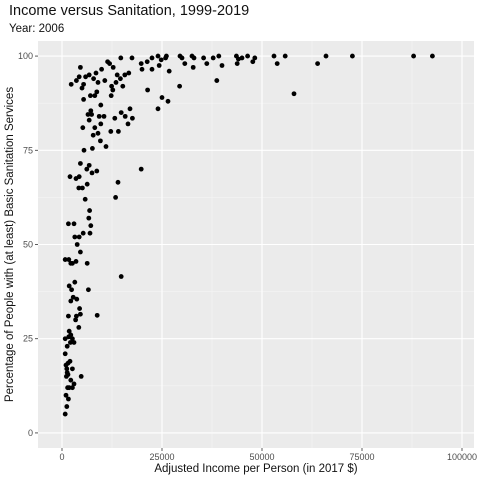 This screenshot has width=480, height=480. I want to click on x-tick-label: 50000, so click(261, 457).